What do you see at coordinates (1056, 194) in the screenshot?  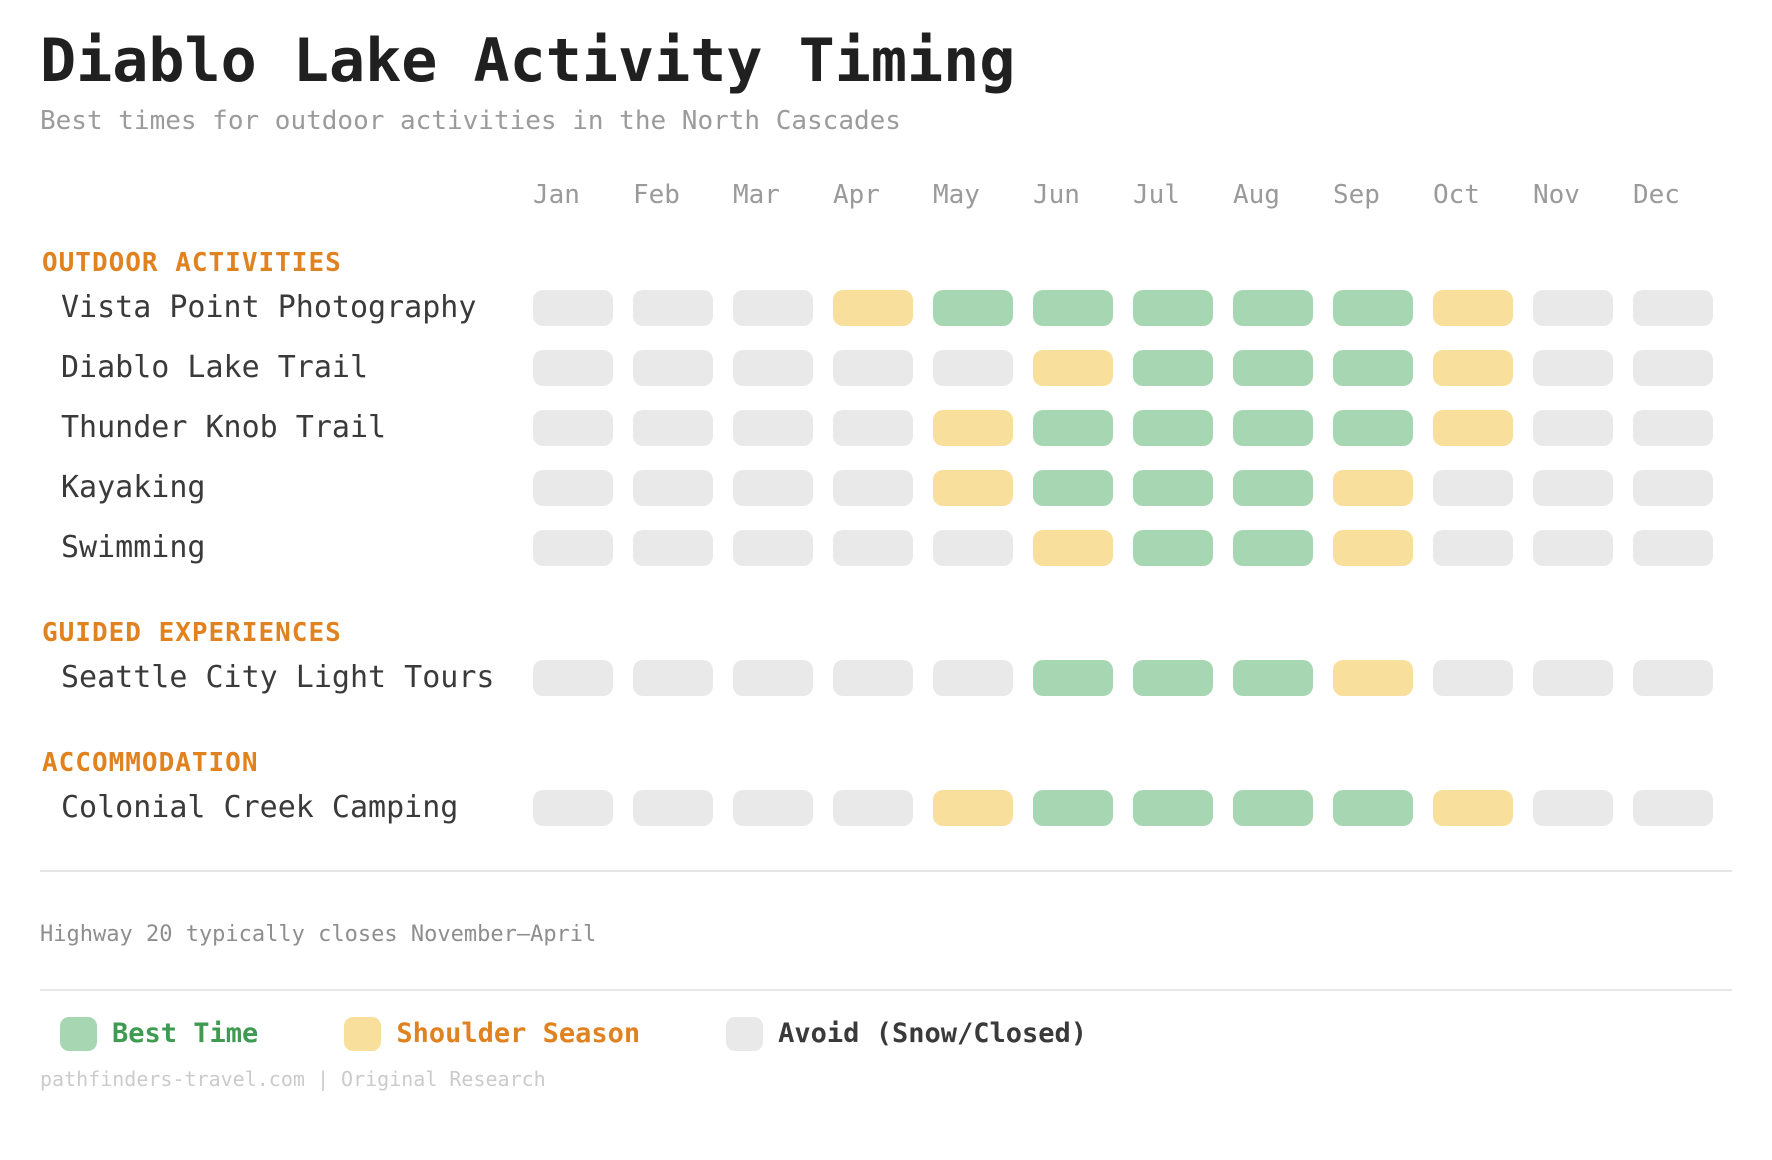 I see `month-label: Jun` at bounding box center [1056, 194].